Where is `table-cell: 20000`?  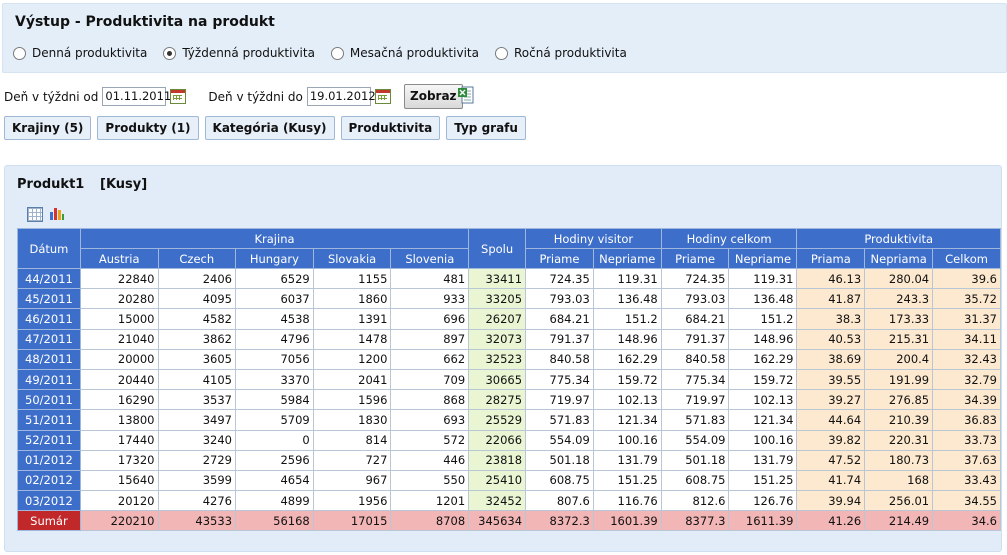
table-cell: 20000 is located at coordinates (119, 359).